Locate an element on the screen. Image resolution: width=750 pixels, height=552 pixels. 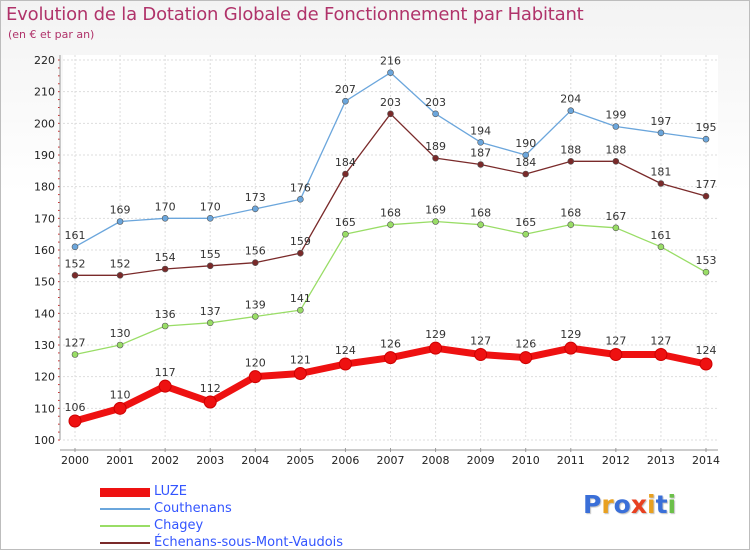
data-label-echenans-sous-mont-vaudois: 187 is located at coordinates (480, 153).